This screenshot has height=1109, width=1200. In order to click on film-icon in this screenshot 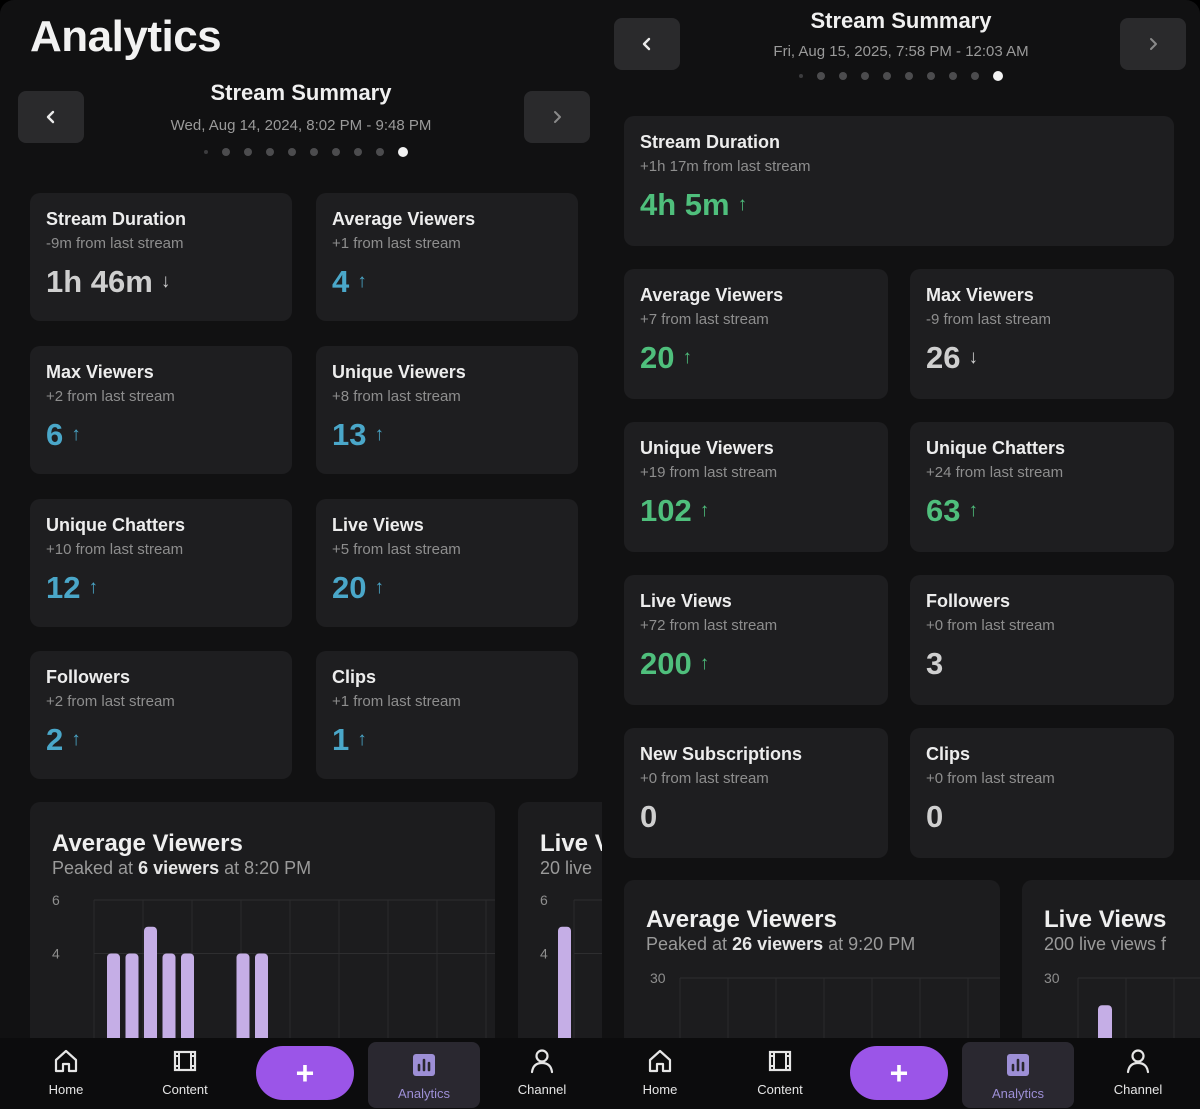, I will do `click(780, 1061)`.